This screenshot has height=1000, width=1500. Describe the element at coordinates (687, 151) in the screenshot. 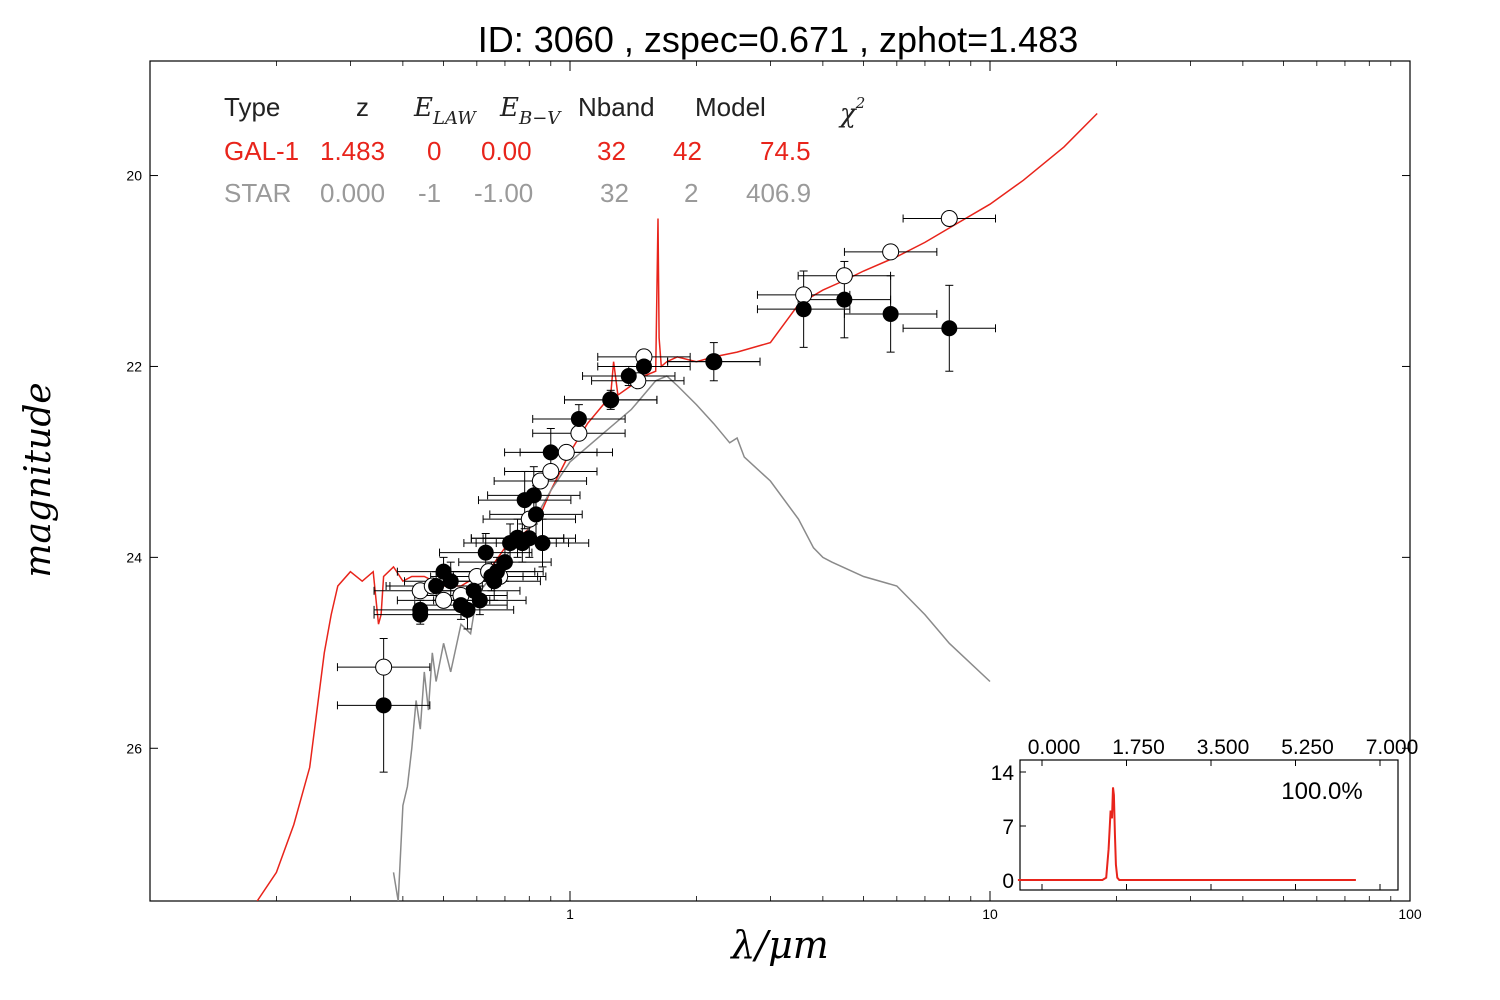

I see `gal-model: 42` at that location.